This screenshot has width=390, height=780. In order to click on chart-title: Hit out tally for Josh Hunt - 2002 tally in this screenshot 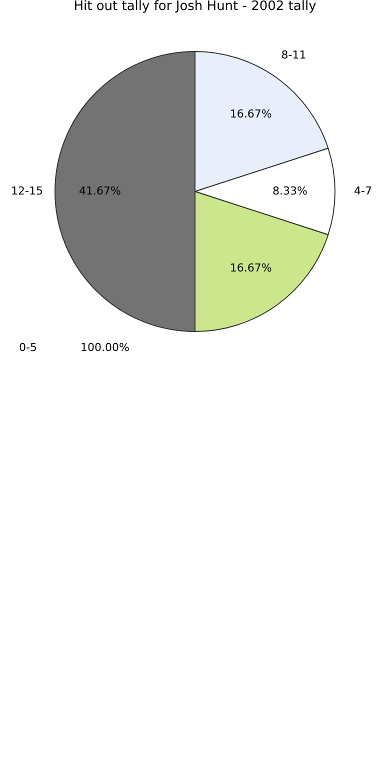, I will do `click(195, 7)`.